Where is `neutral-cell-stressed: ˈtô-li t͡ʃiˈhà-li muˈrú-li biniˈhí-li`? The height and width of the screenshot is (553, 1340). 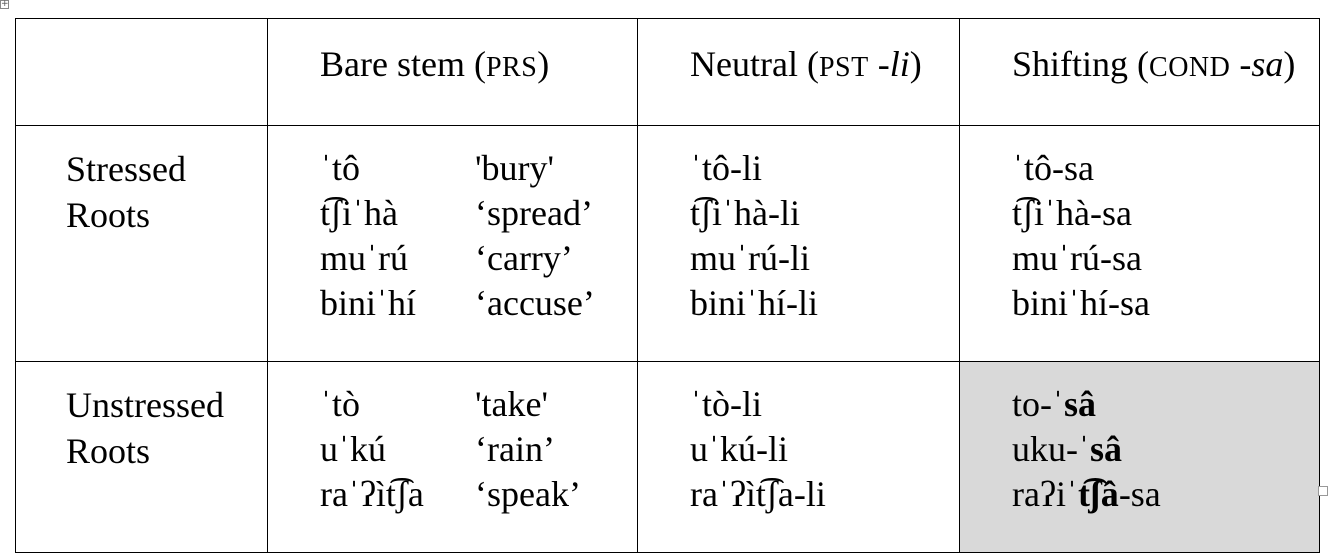
neutral-cell-stressed: ˈtô-li t͡ʃiˈhà-li muˈrú-li biniˈhí-li is located at coordinates (798, 243).